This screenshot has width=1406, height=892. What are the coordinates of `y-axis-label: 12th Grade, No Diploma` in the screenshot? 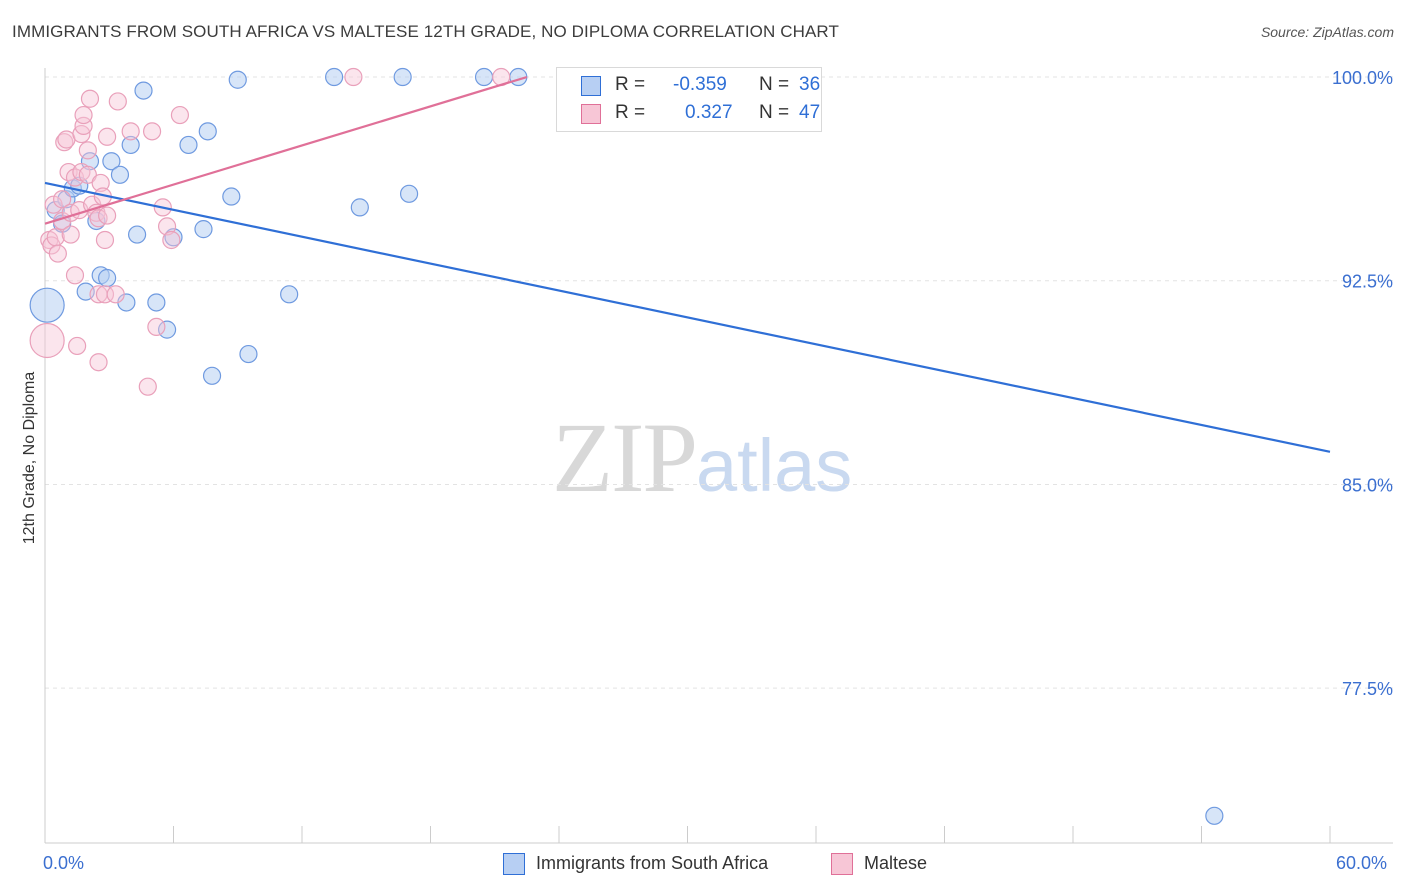 It's located at (29, 458).